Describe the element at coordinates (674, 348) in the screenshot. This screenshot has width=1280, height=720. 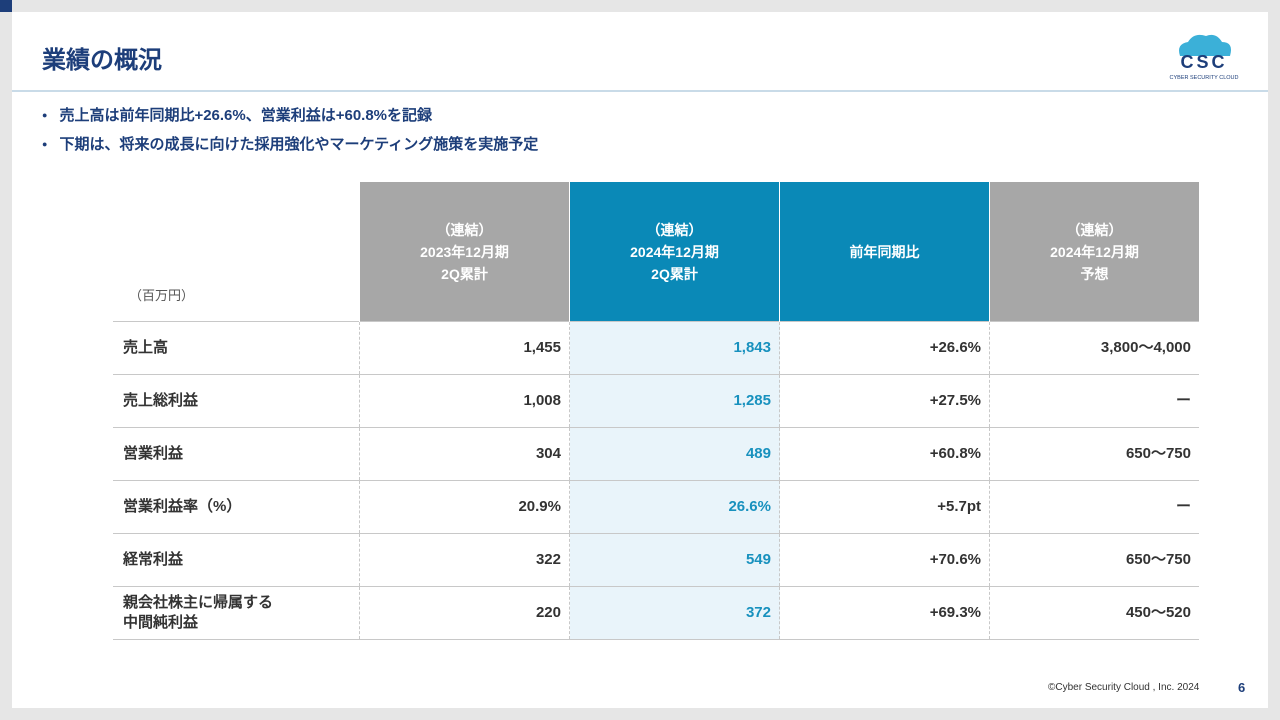
I see `cell: 1,843` at that location.